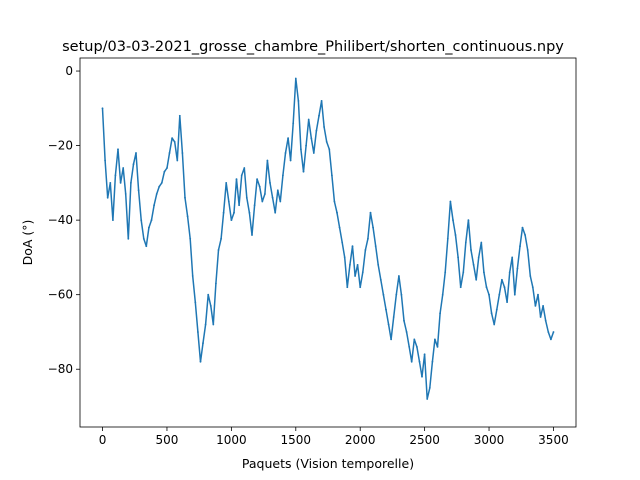  What do you see at coordinates (334, 437) in the screenshot?
I see `x-axis: 0 500 1000 1500 2000 2500 3000 3500` at bounding box center [334, 437].